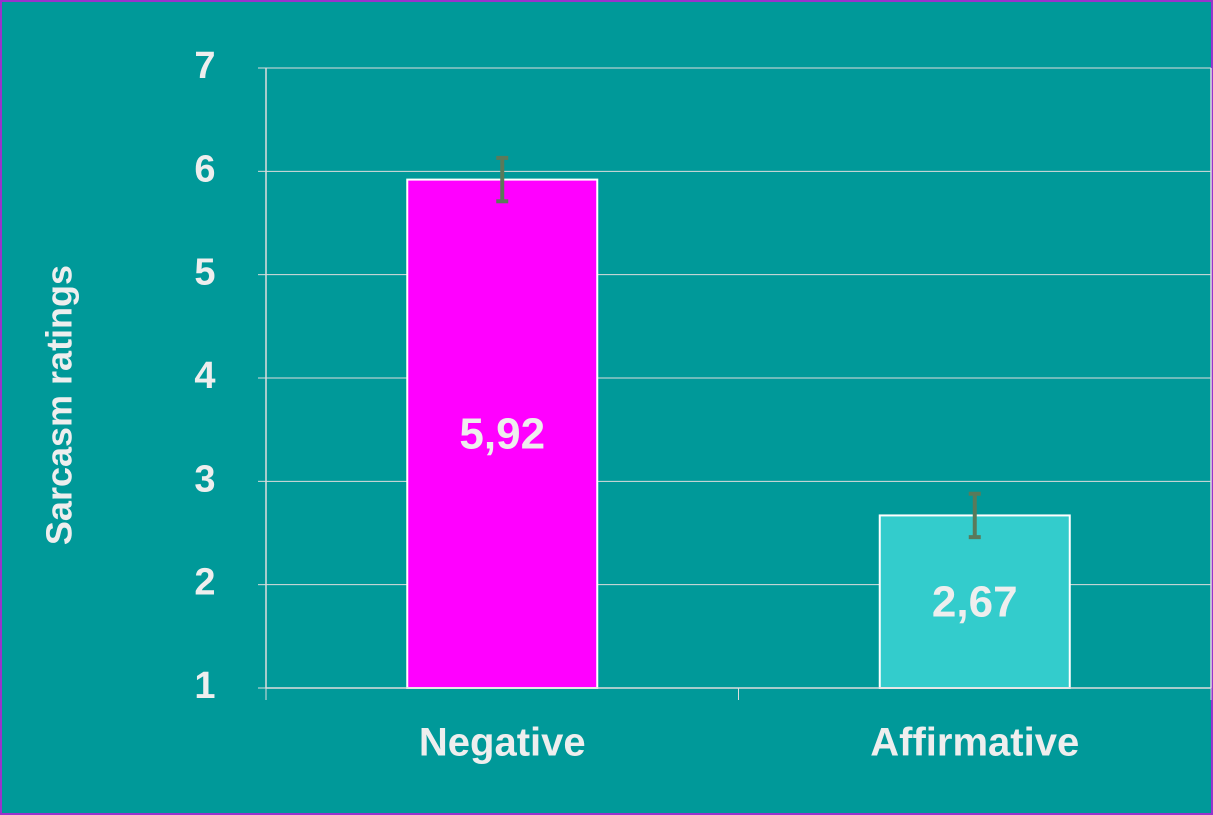 Image resolution: width=1213 pixels, height=815 pixels. What do you see at coordinates (974, 743) in the screenshot?
I see `x-tick-label: Affirmative` at bounding box center [974, 743].